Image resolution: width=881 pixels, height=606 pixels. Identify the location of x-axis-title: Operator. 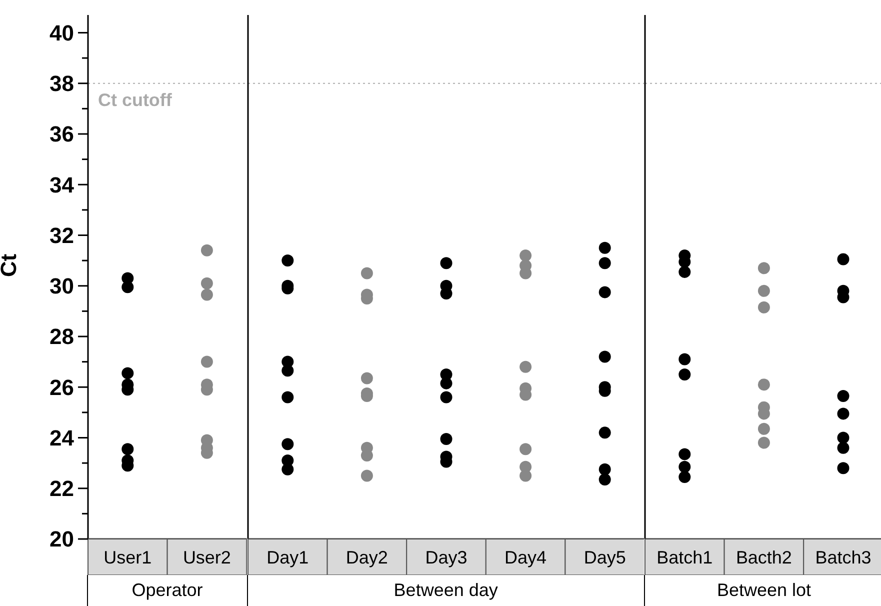
(167, 590).